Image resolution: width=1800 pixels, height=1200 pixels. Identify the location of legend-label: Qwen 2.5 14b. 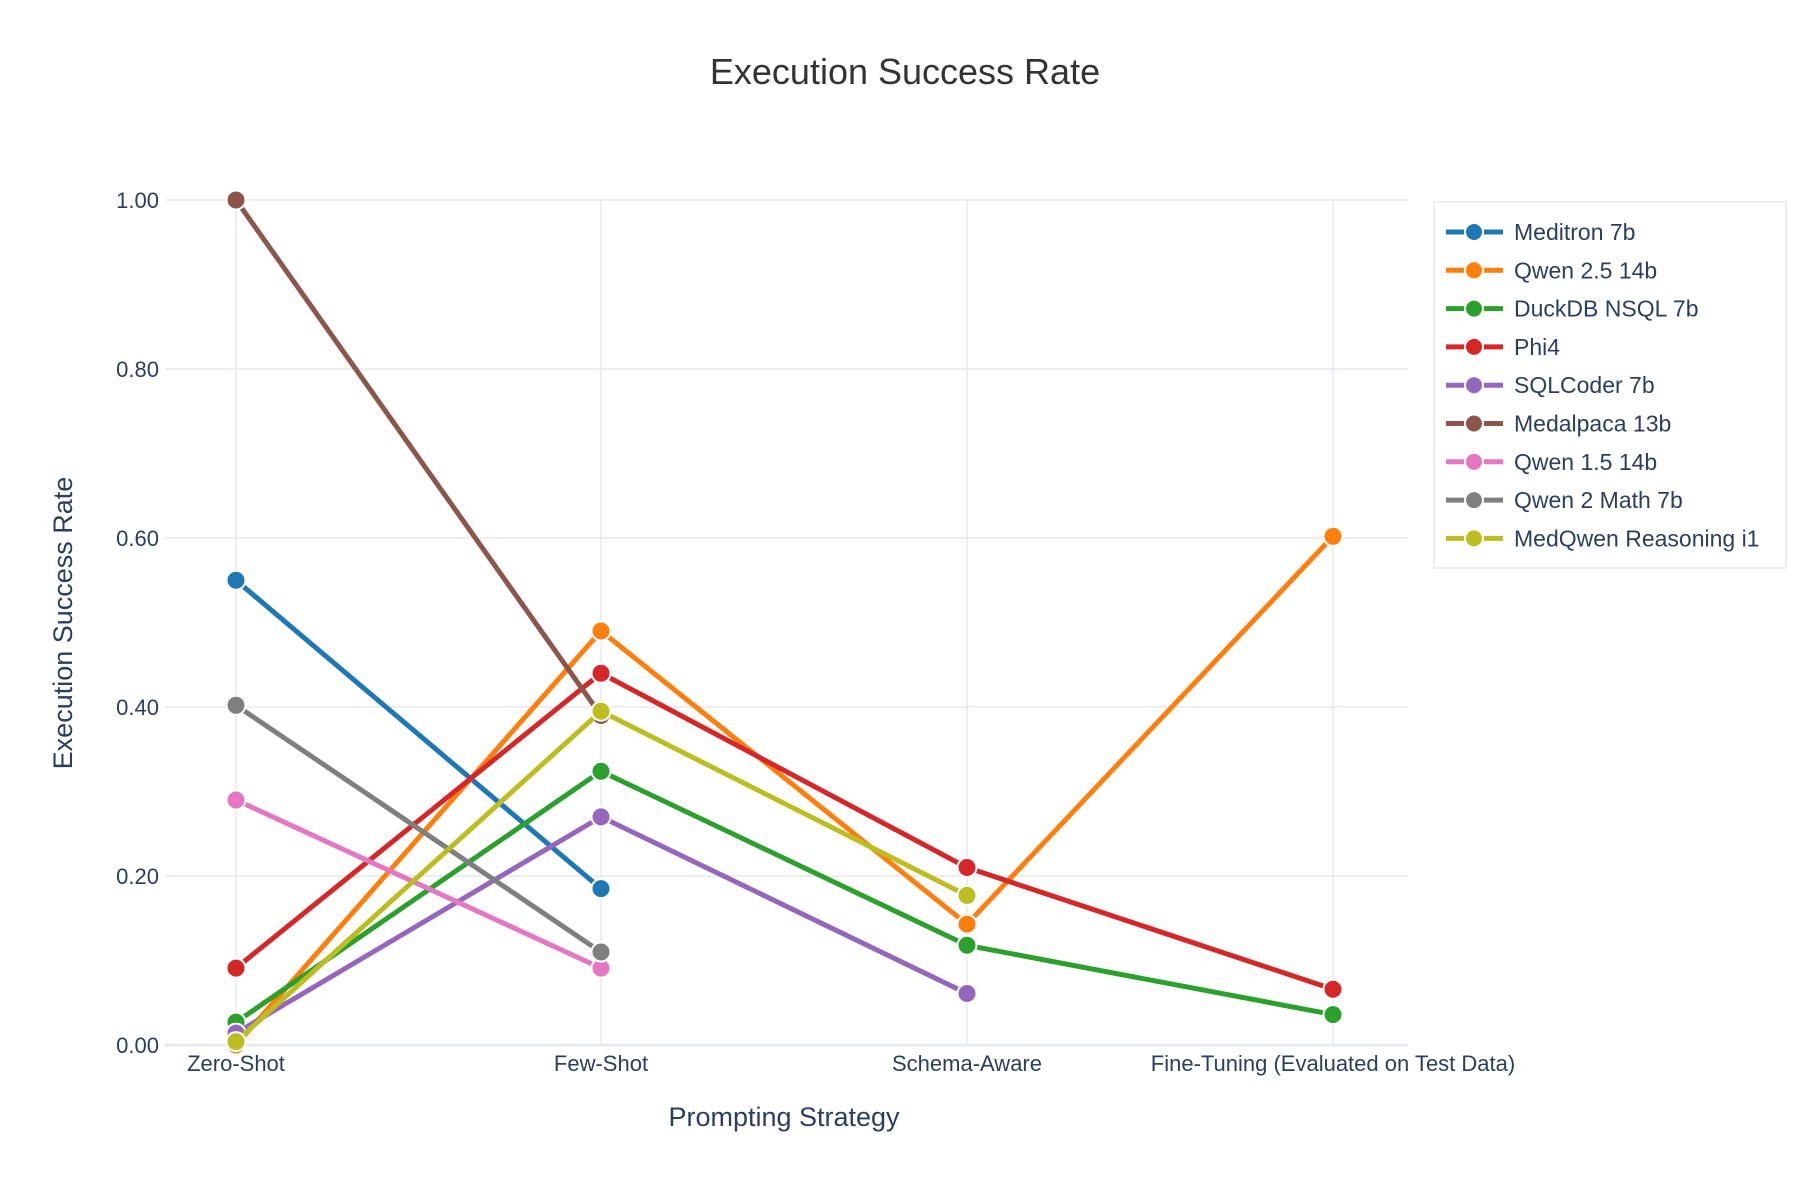
(1585, 270).